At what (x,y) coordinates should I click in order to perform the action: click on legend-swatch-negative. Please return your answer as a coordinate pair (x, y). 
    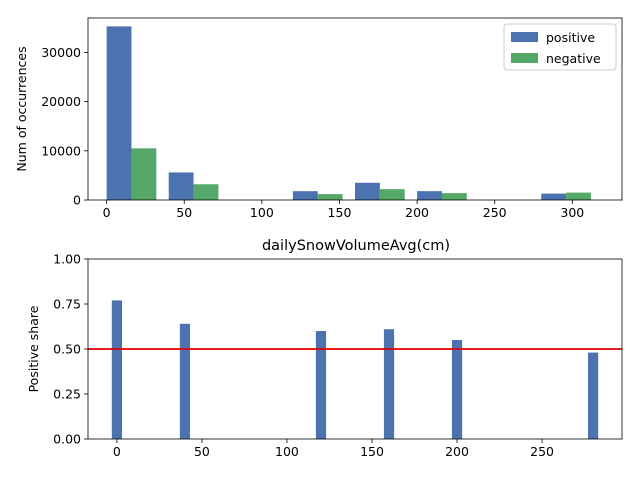
    Looking at the image, I should click on (524, 58).